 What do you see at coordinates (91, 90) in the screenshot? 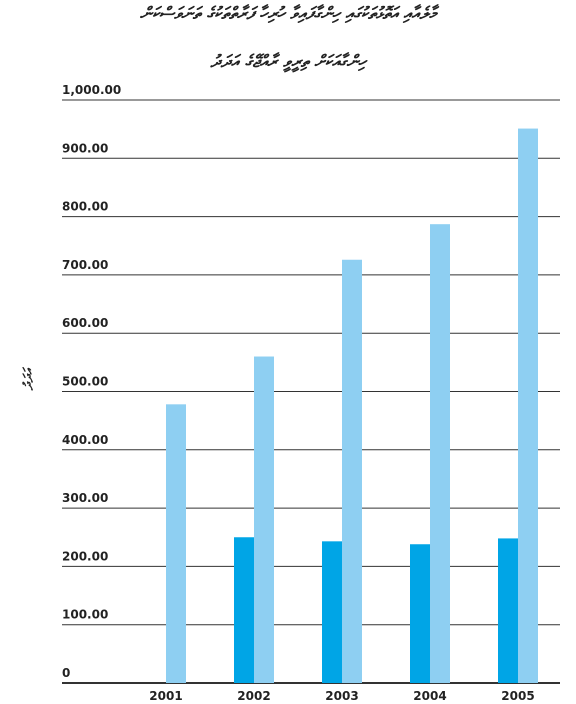
I see `y-tick-label: 1,000.00` at bounding box center [91, 90].